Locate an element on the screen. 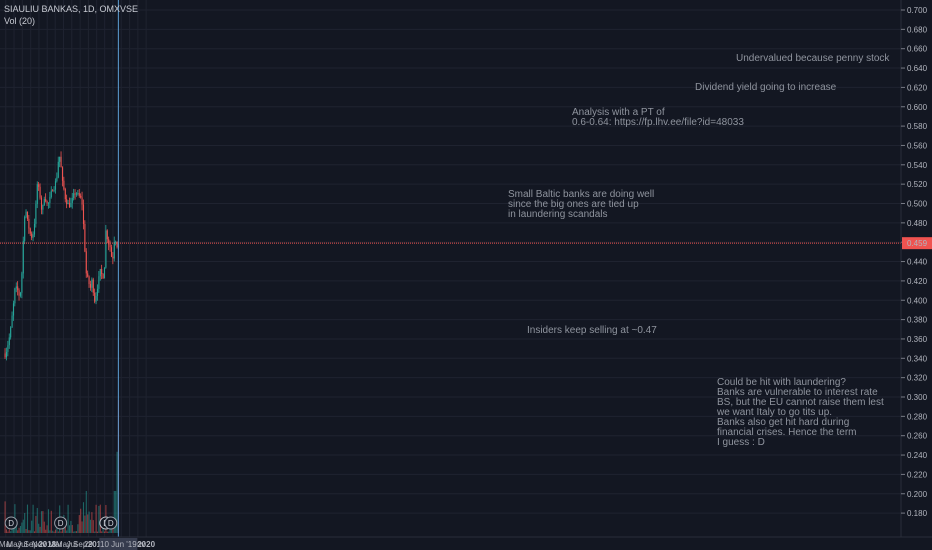 The height and width of the screenshot is (550, 932). time-tick-label: Sep is located at coordinates (31, 544).